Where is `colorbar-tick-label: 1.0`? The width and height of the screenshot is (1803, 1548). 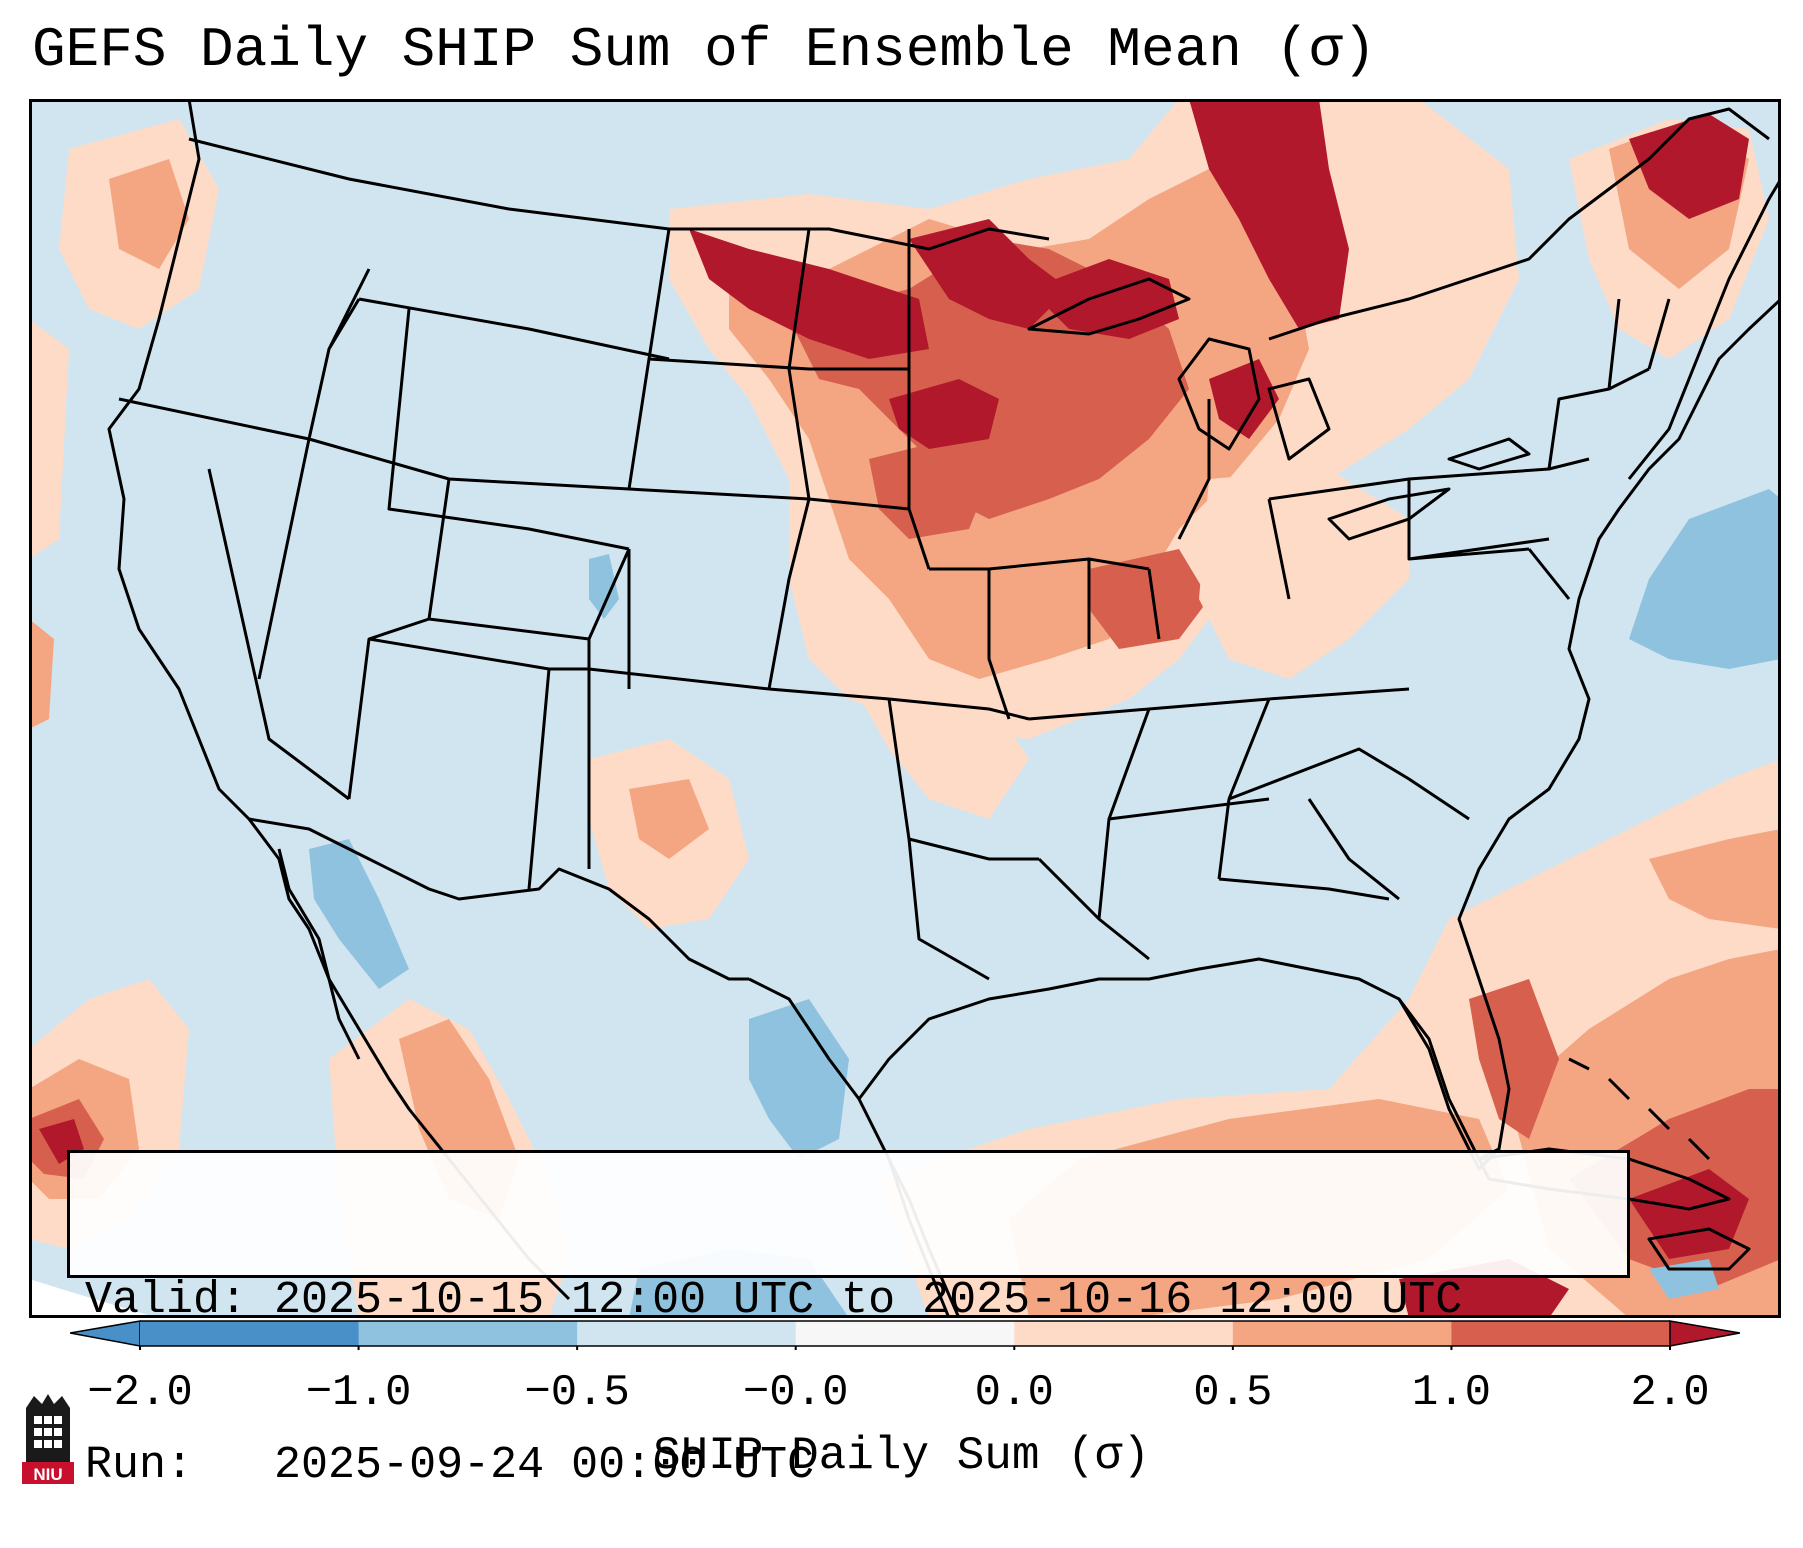
colorbar-tick-label: 1.0 is located at coordinates (1451, 1393).